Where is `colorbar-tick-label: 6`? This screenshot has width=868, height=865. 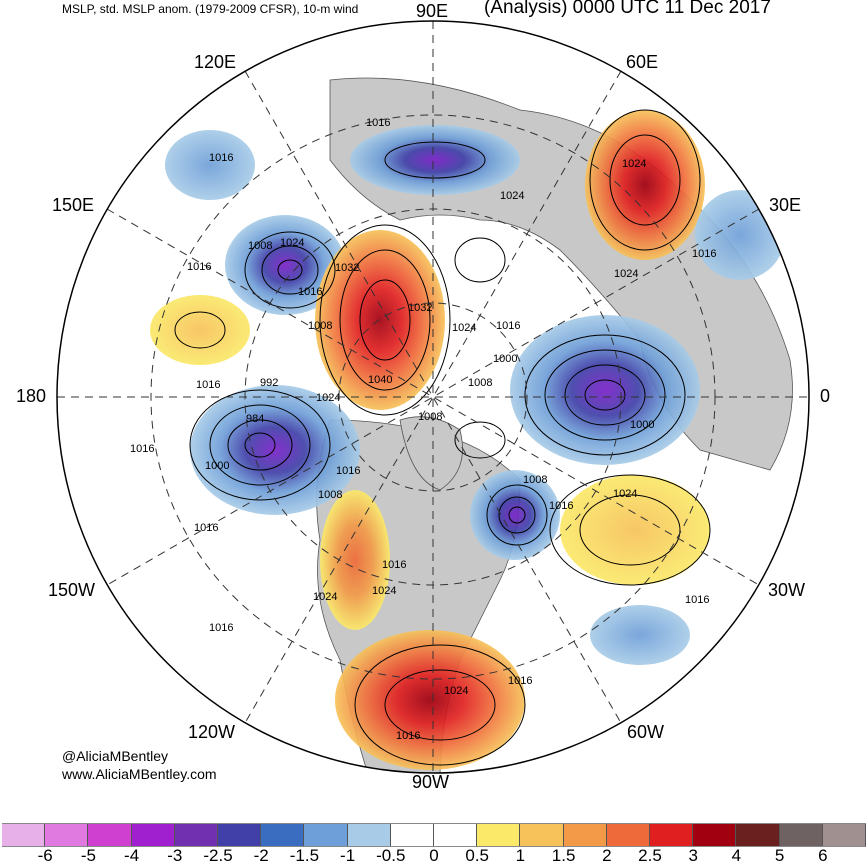
colorbar-tick-label: 6 is located at coordinates (823, 855).